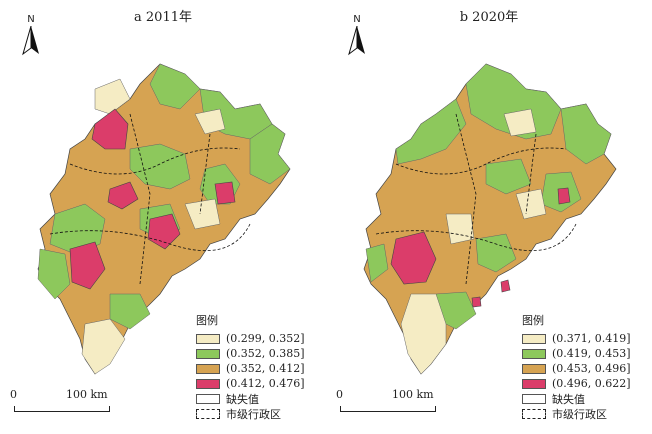 The image size is (652, 434). I want to click on legend-item: (0.352, 0.385], so click(261, 353).